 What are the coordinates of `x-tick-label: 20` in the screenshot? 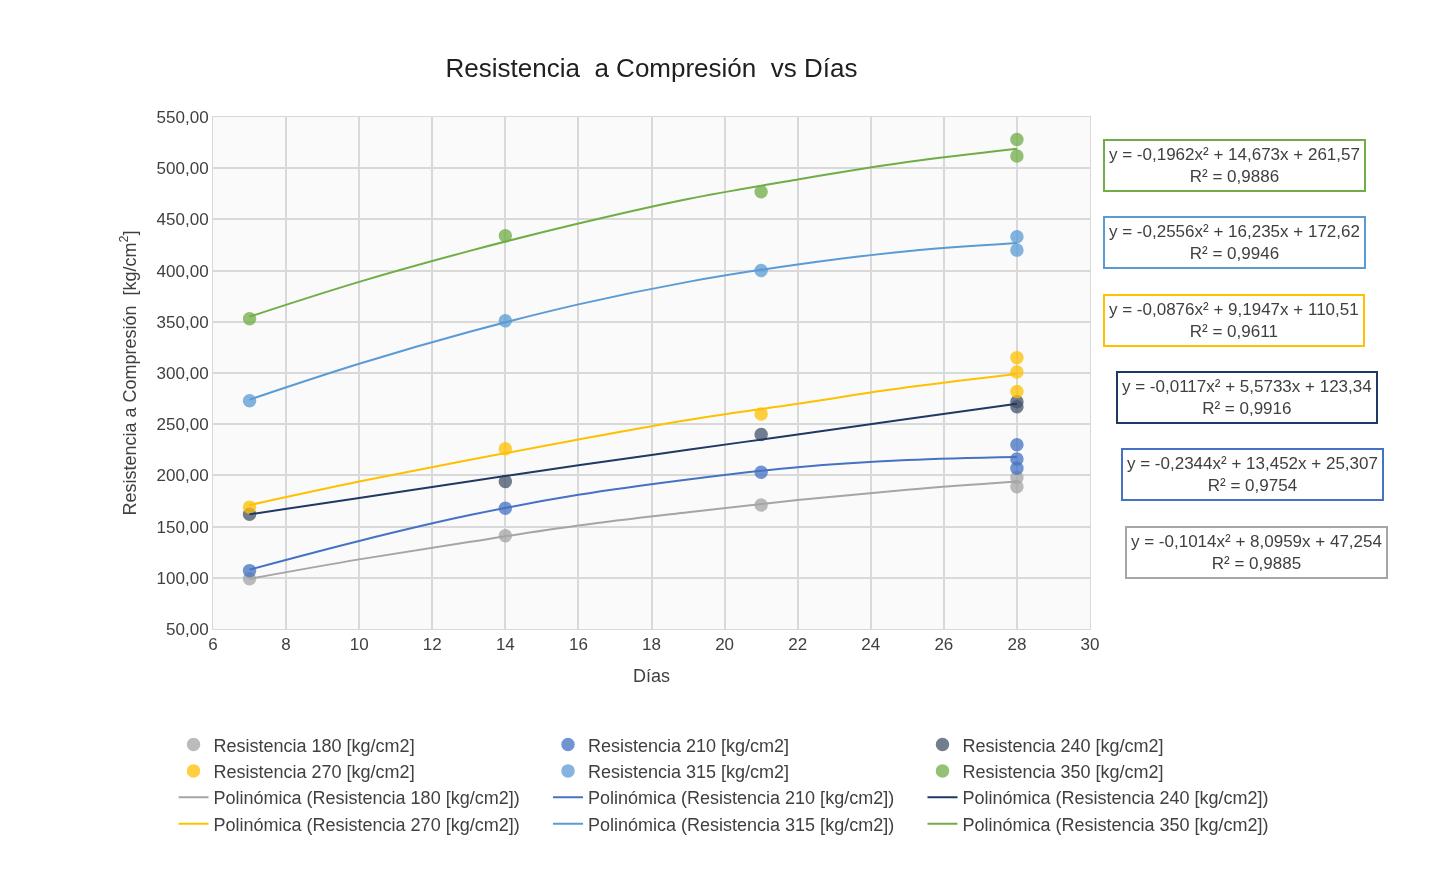 It's located at (725, 645).